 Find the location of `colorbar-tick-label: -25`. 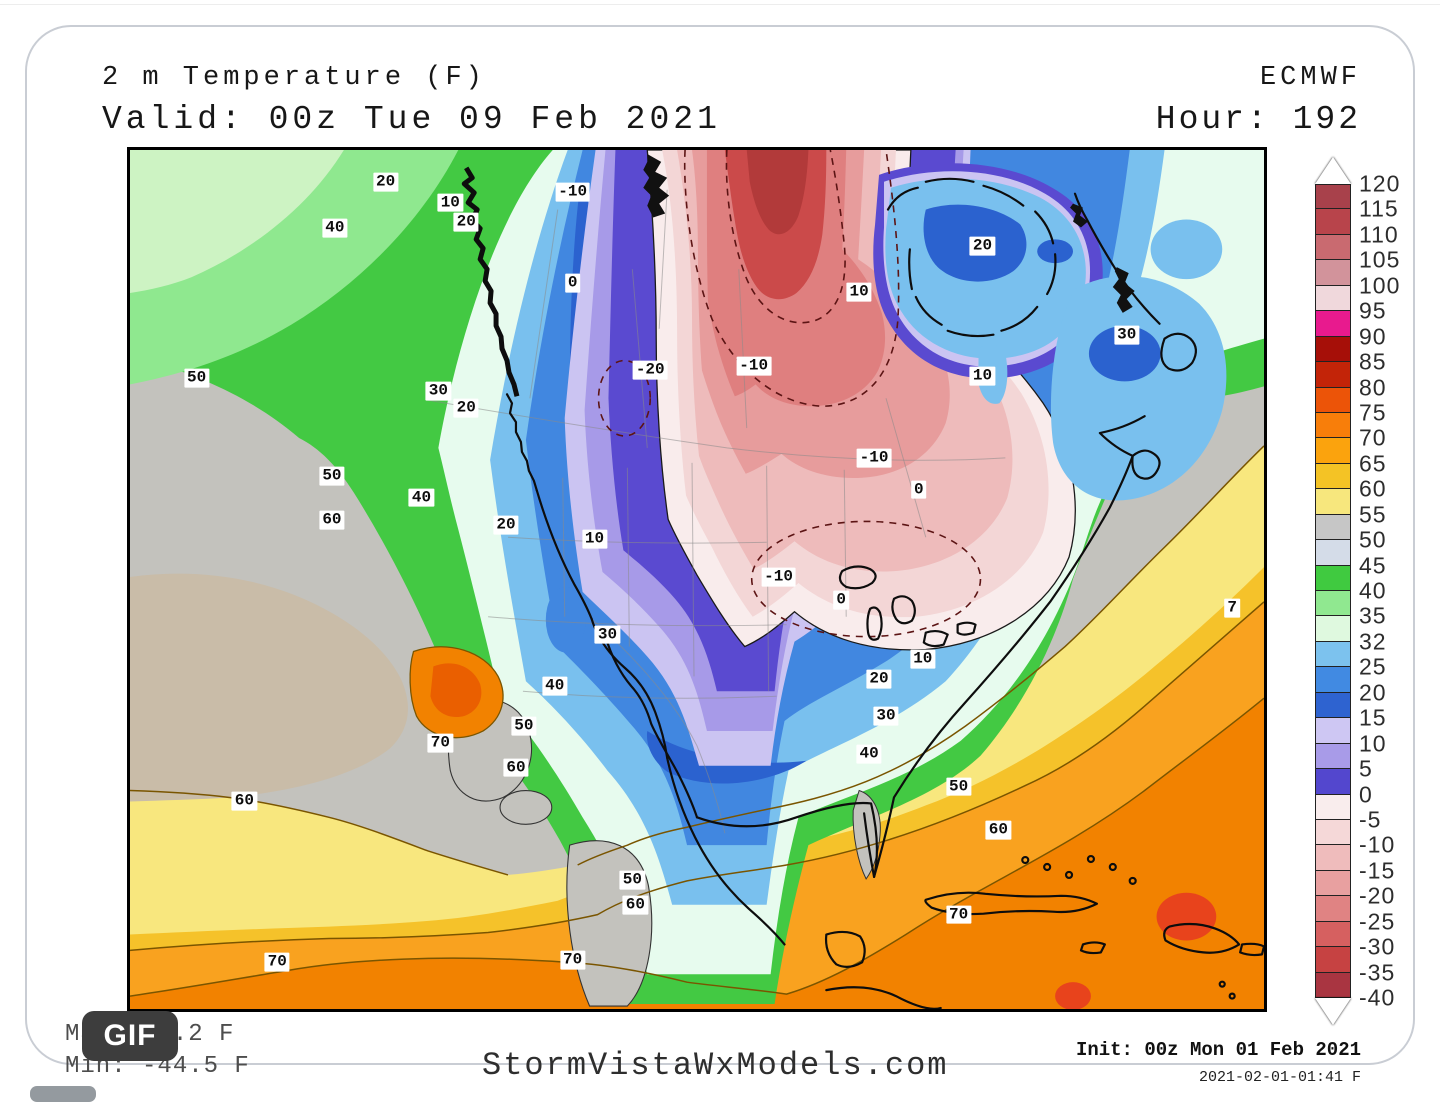

colorbar-tick-label: -25 is located at coordinates (1377, 921).